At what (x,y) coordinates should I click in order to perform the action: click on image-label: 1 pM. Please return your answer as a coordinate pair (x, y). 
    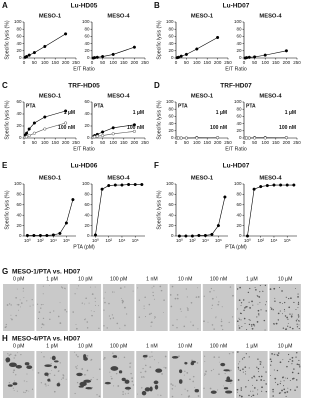
    Looking at the image, I should click on (52, 279).